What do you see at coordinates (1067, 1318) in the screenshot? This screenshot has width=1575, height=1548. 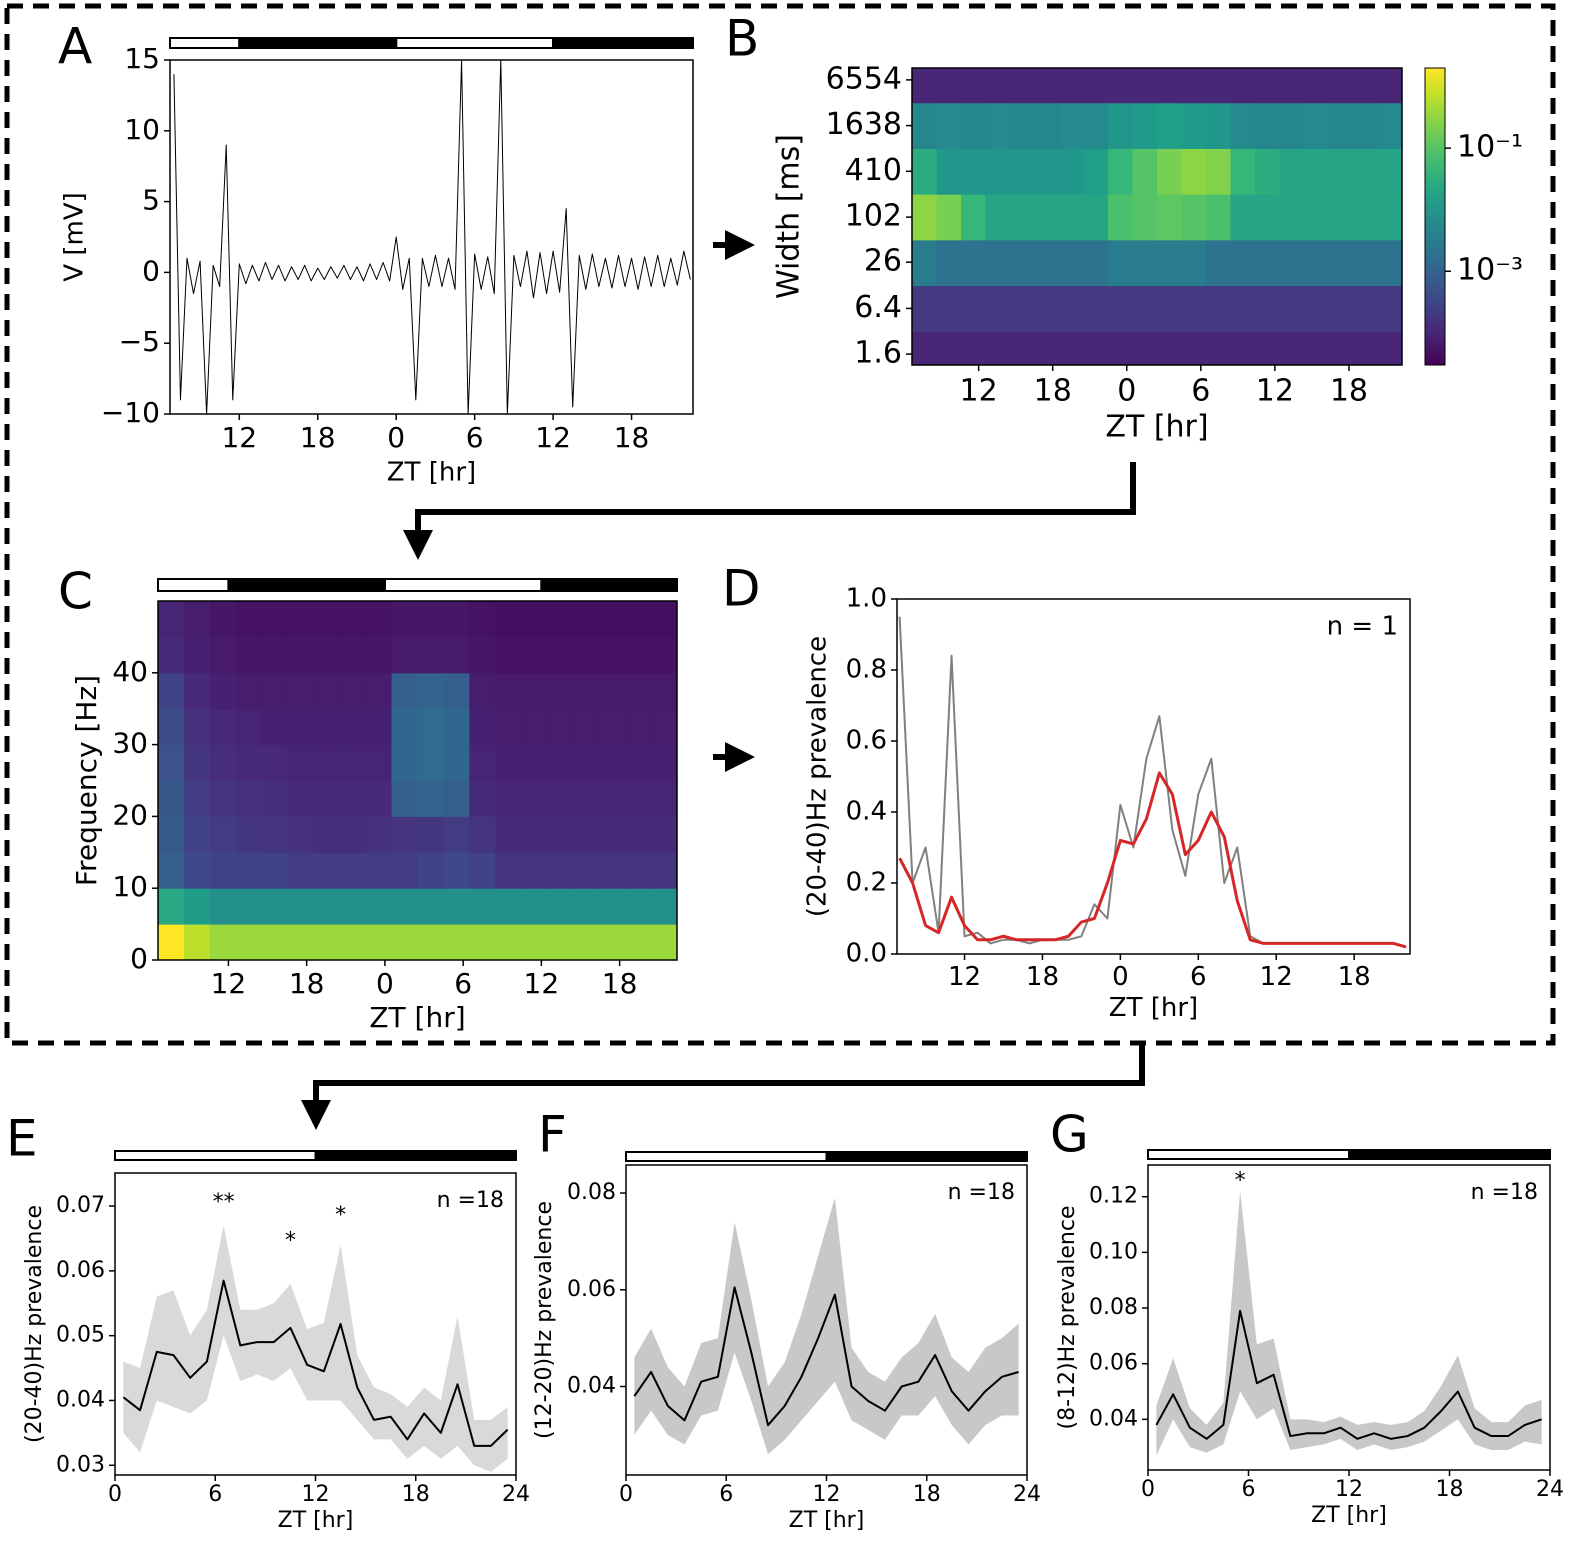 I see `y-axis-label: (8-12)Hz prevalence` at bounding box center [1067, 1318].